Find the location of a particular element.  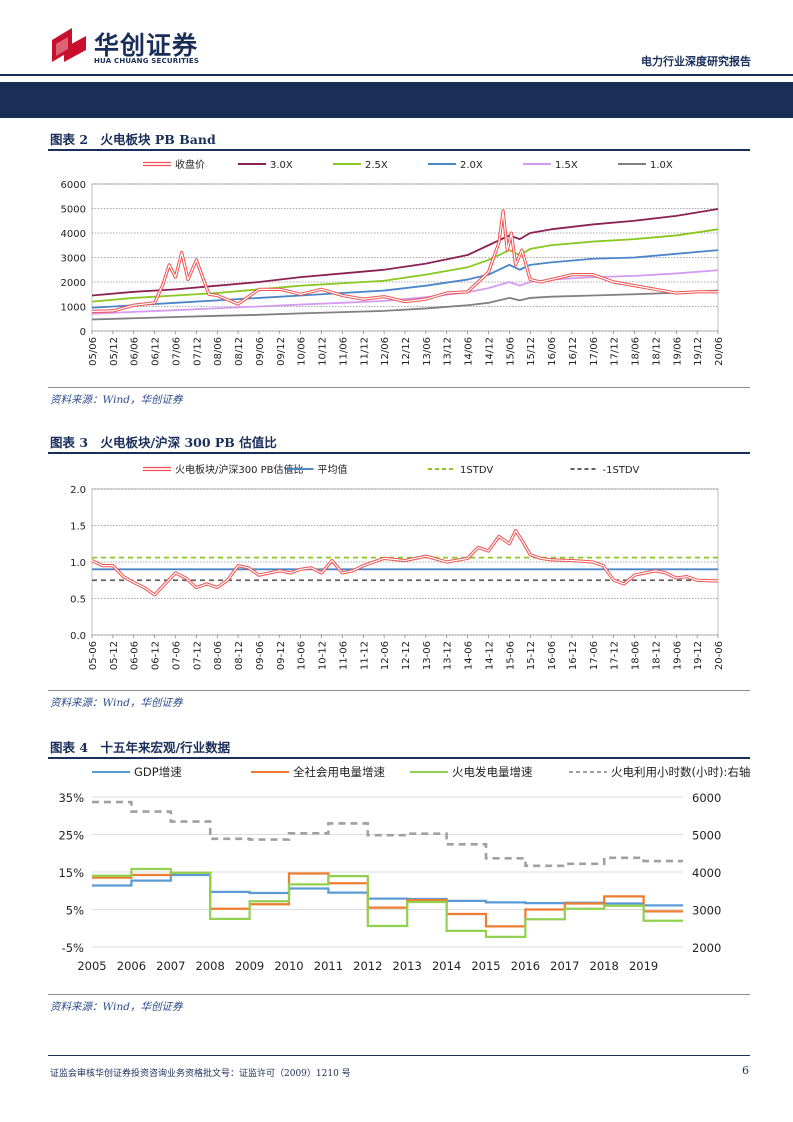

x-tick-label: 2014 is located at coordinates (446, 966).